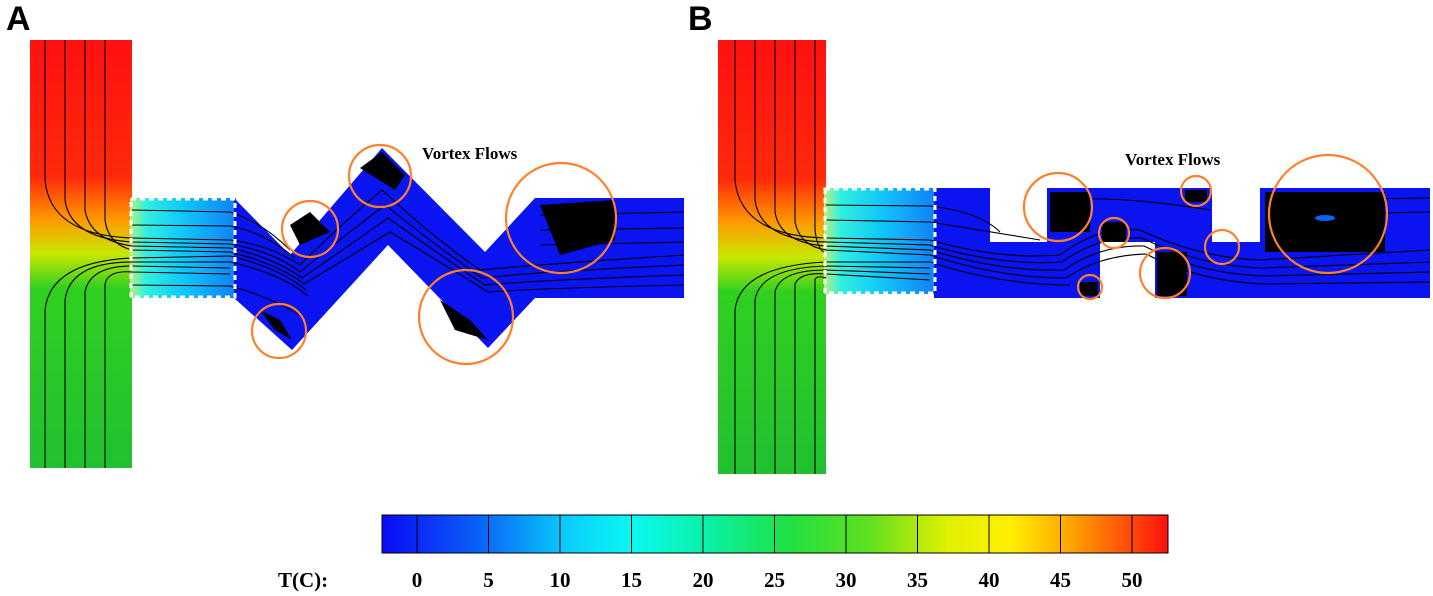  What do you see at coordinates (434, 254) in the screenshot?
I see `vortex-circles-a` at bounding box center [434, 254].